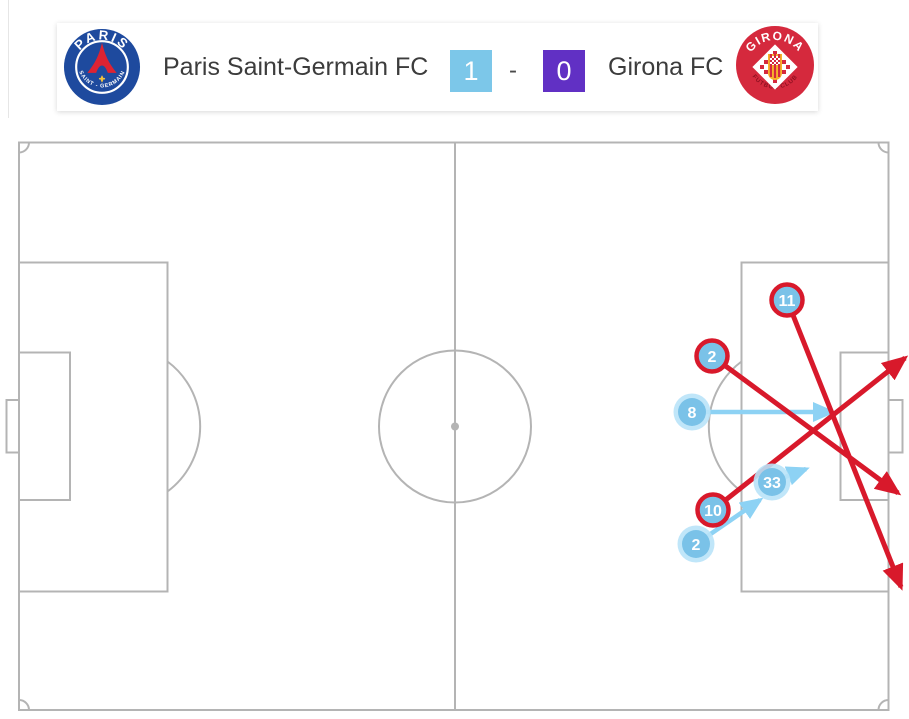 This screenshot has height=719, width=909. I want to click on goal-area-left, so click(44, 426).